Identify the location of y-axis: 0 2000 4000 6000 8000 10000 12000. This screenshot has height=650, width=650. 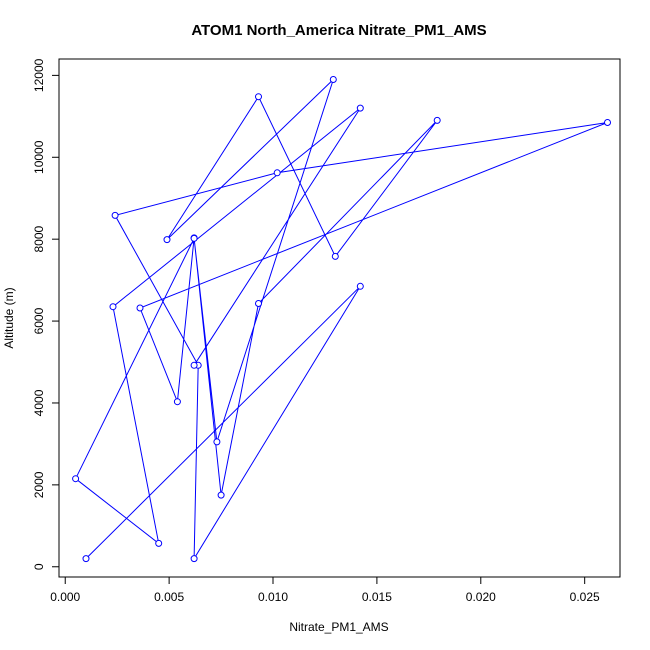
(46, 314).